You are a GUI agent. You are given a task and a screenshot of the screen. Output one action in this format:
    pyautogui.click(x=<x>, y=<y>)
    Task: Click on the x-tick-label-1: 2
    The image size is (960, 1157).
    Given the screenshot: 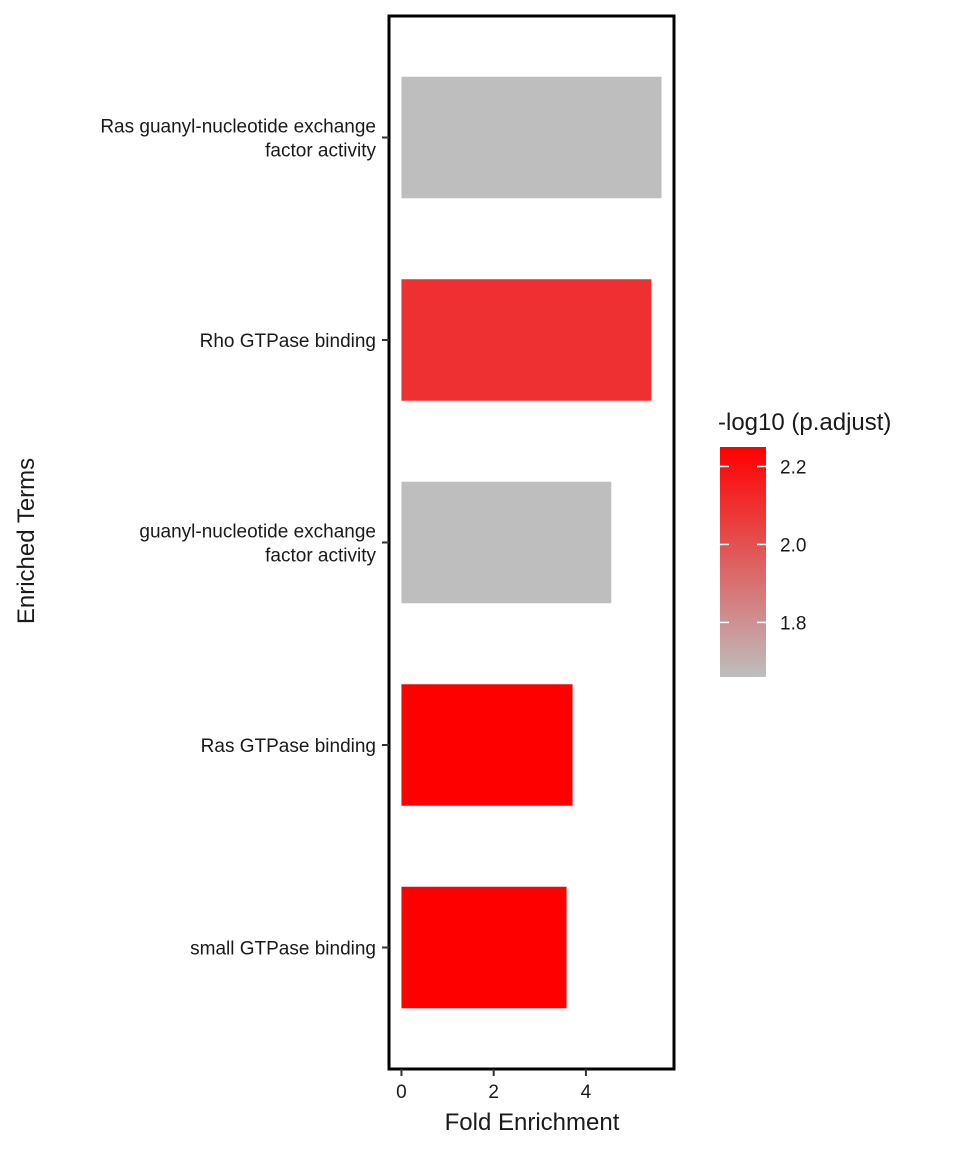 What is the action you would take?
    pyautogui.click(x=493, y=1092)
    